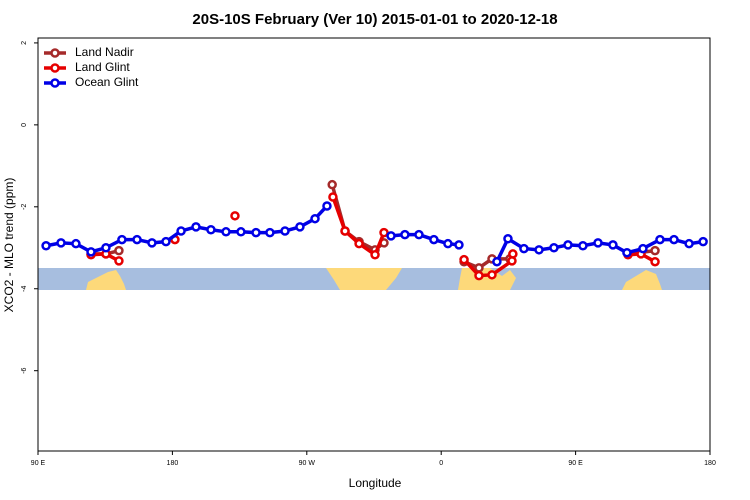 The height and width of the screenshot is (500, 750). Describe the element at coordinates (102, 67) in the screenshot. I see `legend-label: Land Glint` at that location.